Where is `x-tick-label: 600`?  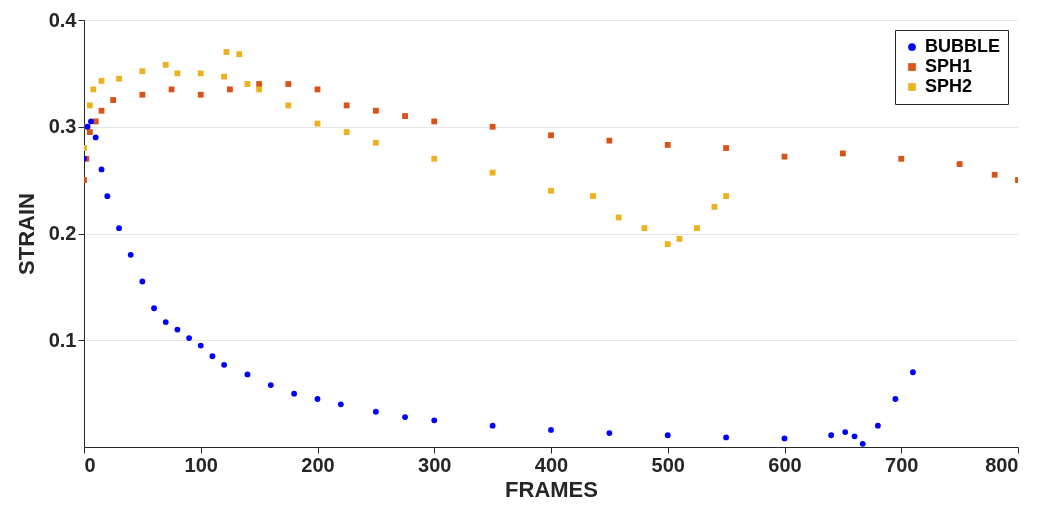
x-tick-label: 600 is located at coordinates (785, 464).